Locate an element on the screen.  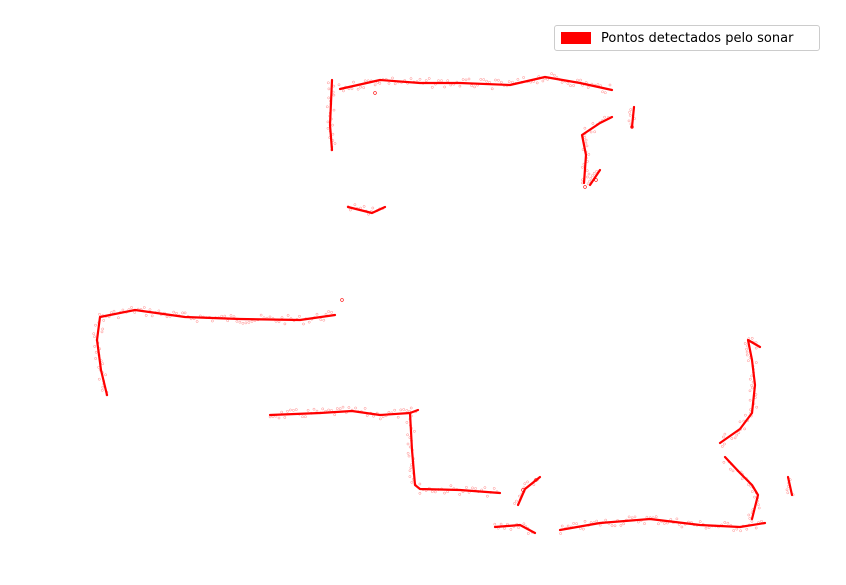
legend-swatch is located at coordinates (576, 38).